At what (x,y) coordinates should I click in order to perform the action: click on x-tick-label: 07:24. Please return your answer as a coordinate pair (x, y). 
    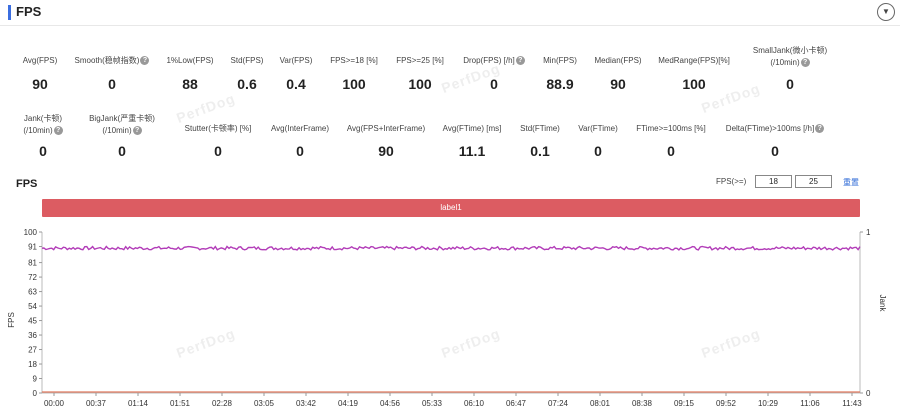
    Looking at the image, I should click on (558, 403).